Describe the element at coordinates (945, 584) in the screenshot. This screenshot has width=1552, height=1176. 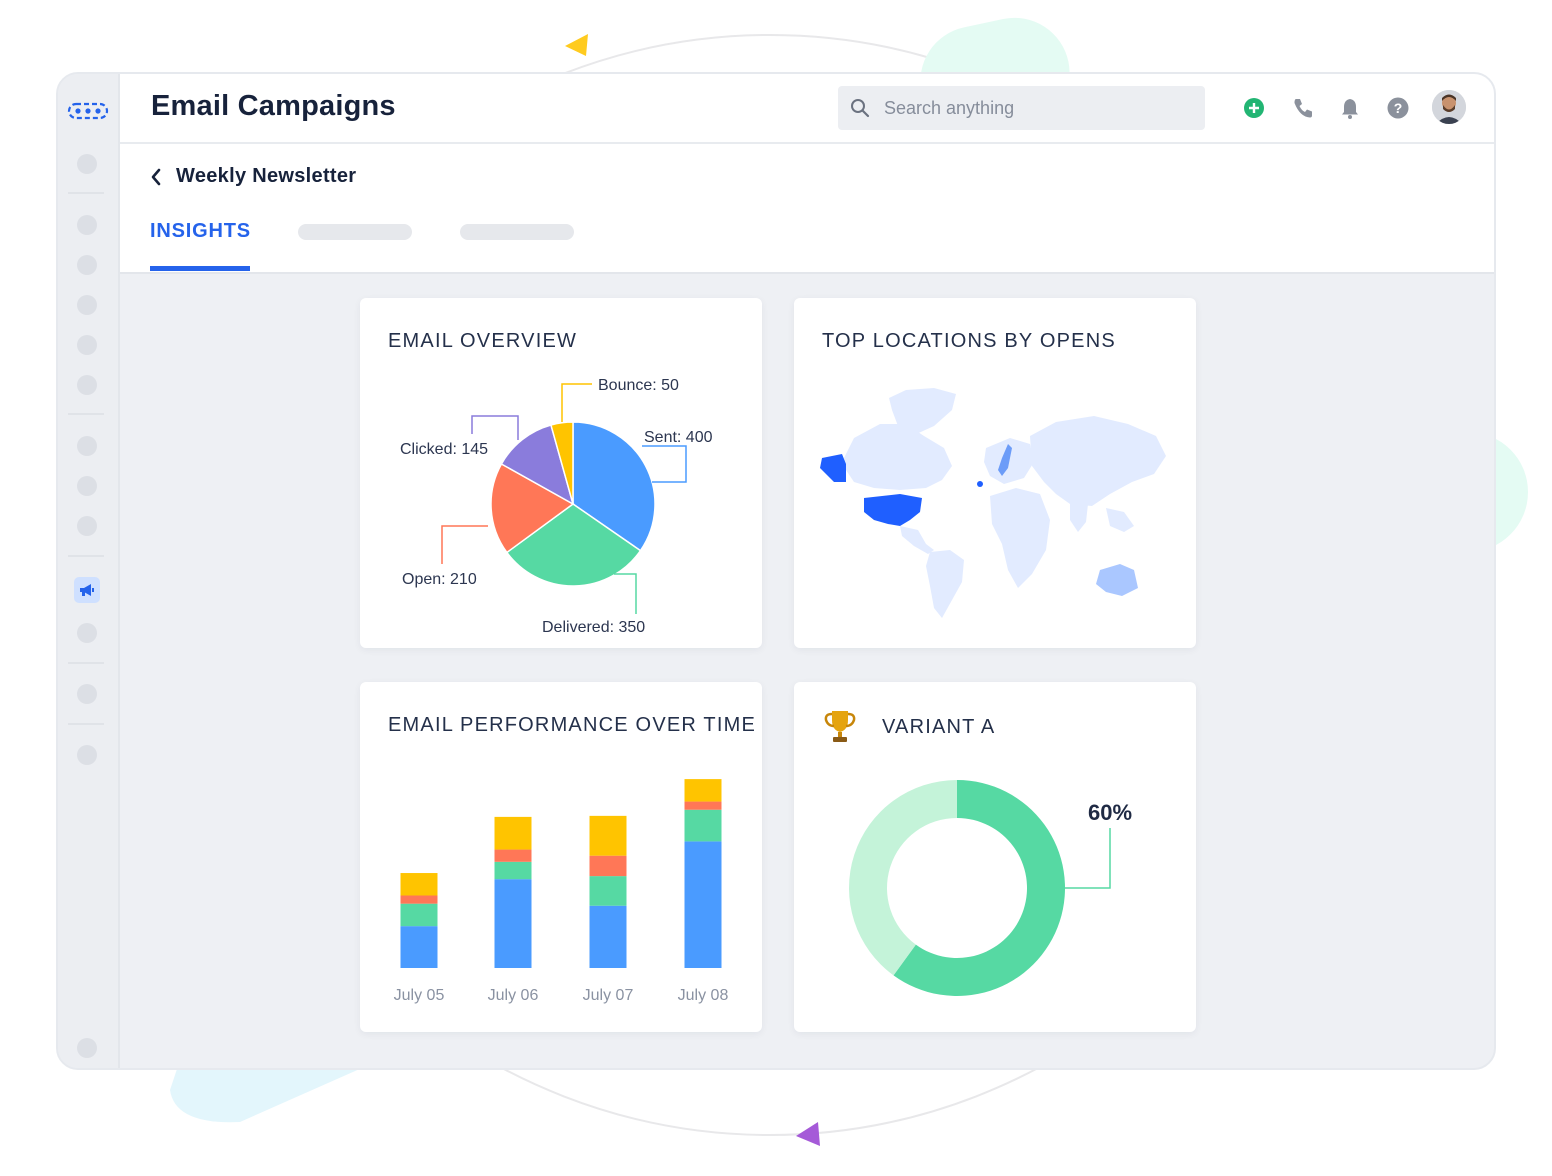
I see `map-south-america` at that location.